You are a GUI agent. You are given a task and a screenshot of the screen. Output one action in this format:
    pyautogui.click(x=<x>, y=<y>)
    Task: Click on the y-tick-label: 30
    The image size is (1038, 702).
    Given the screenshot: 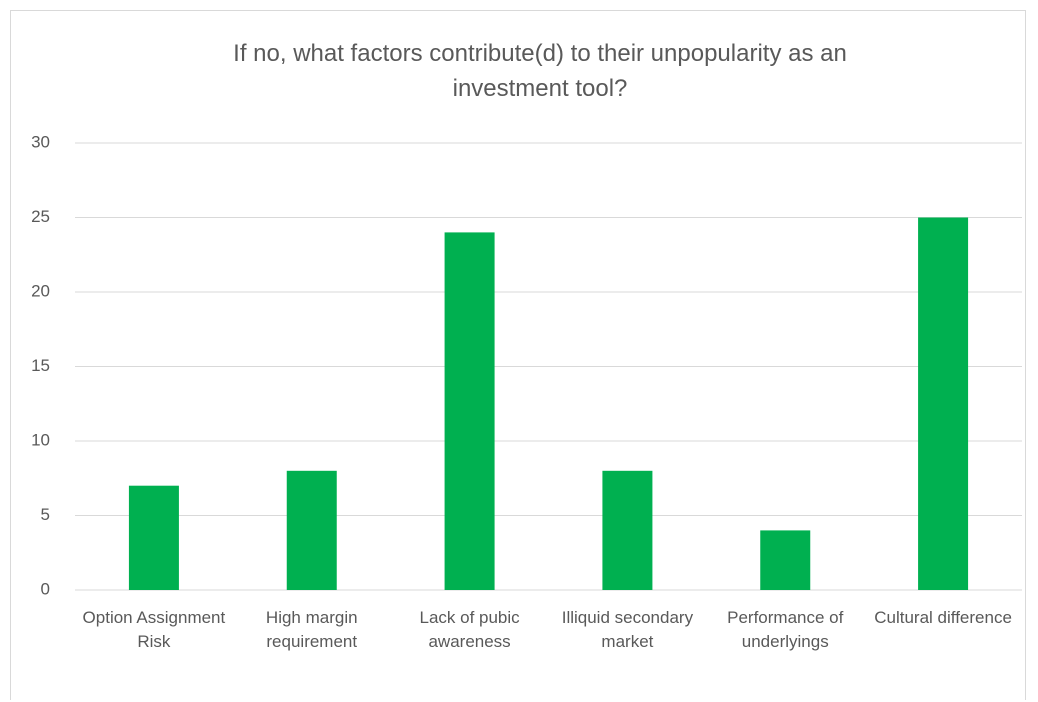 What is the action you would take?
    pyautogui.click(x=40, y=141)
    